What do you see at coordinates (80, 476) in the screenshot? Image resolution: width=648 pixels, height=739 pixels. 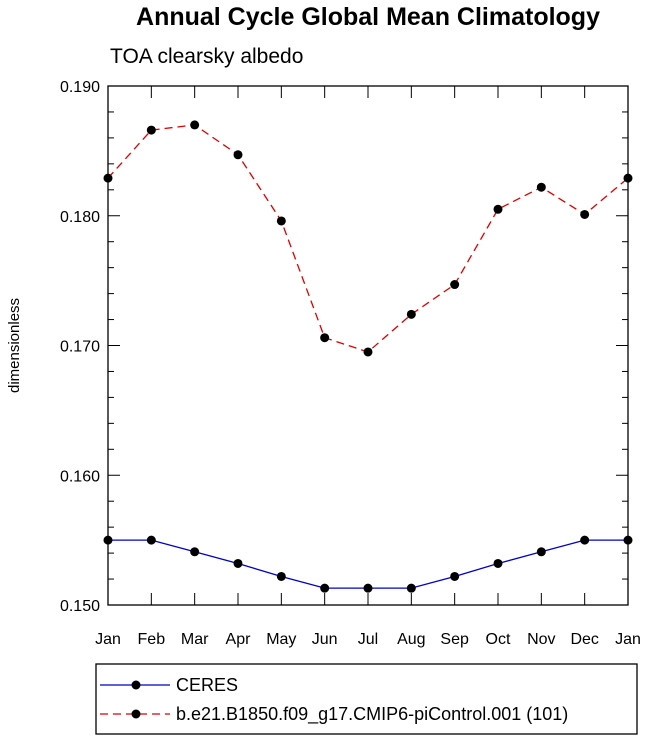 I see `y-tick-label: 0.160` at bounding box center [80, 476].